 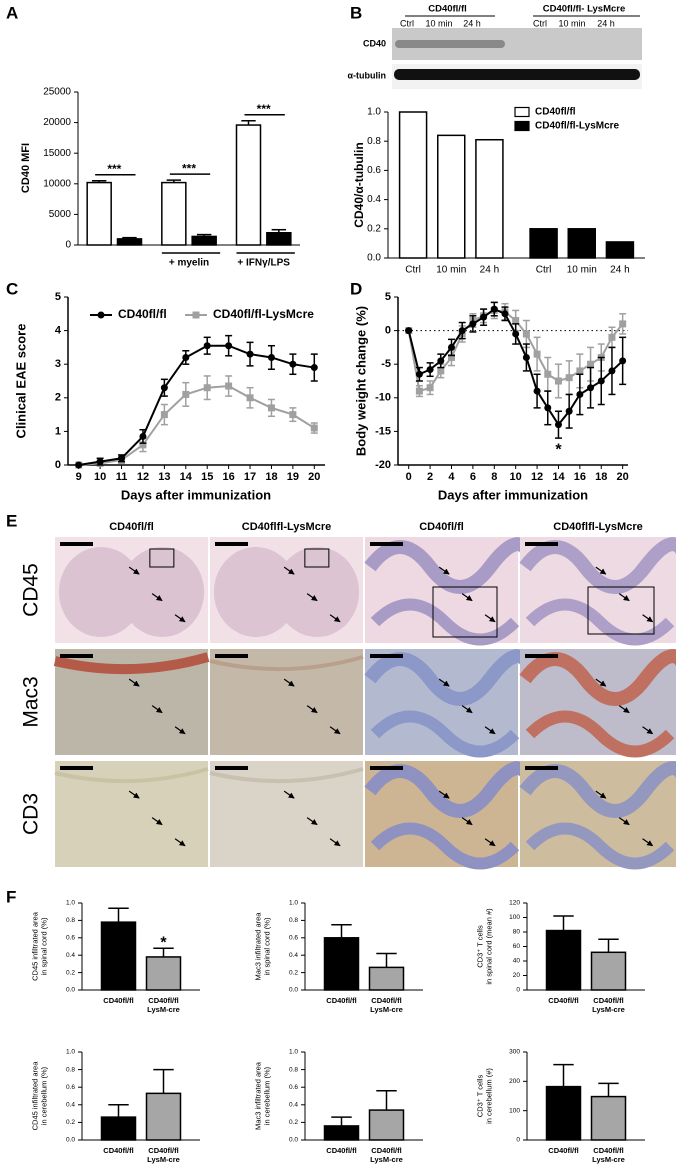 I want to click on y-tick-label: 20000, so click(x=57, y=122).